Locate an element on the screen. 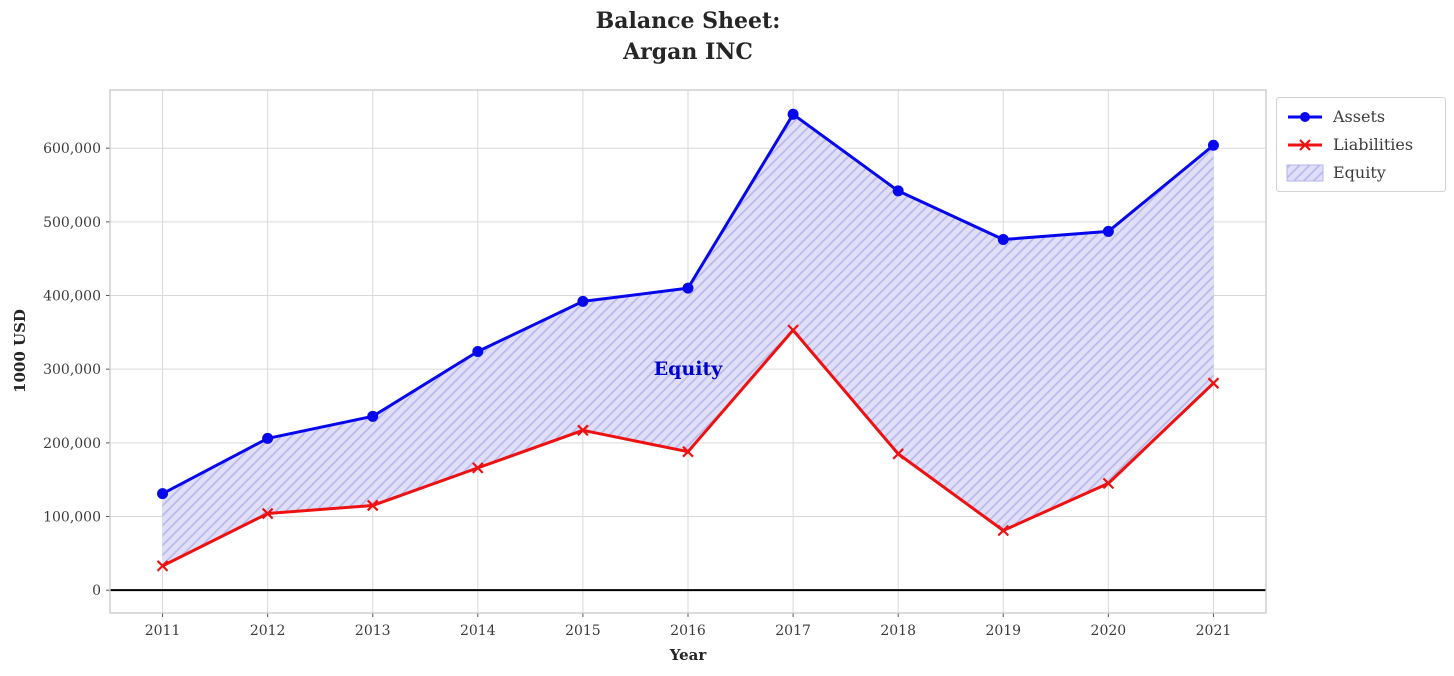 The height and width of the screenshot is (676, 1454). assets-legend-marker is located at coordinates (1305, 116).